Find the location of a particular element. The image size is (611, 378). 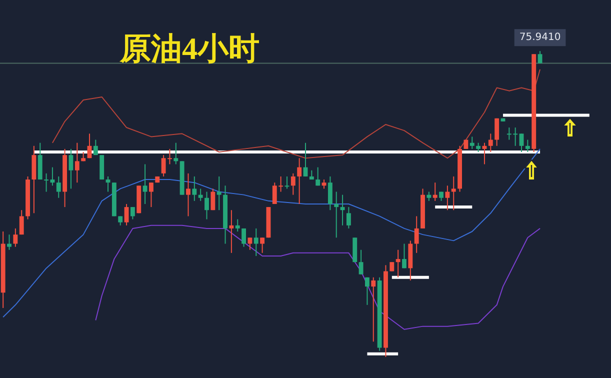

chart-title: 原油4小时 is located at coordinates (190, 49).